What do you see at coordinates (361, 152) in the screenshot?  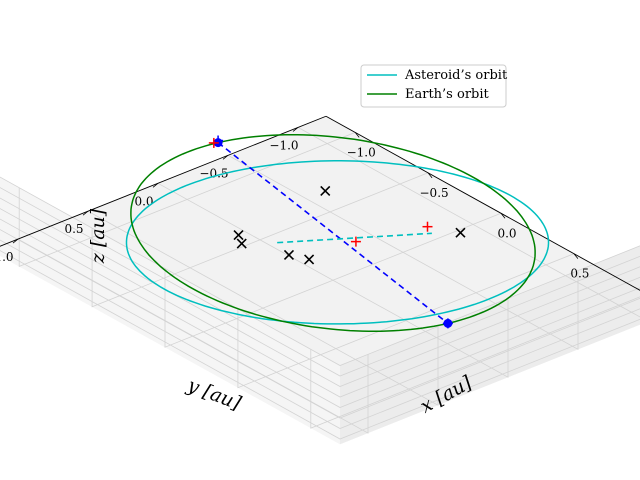 I see `x-tick-label: −1.0` at bounding box center [361, 152].